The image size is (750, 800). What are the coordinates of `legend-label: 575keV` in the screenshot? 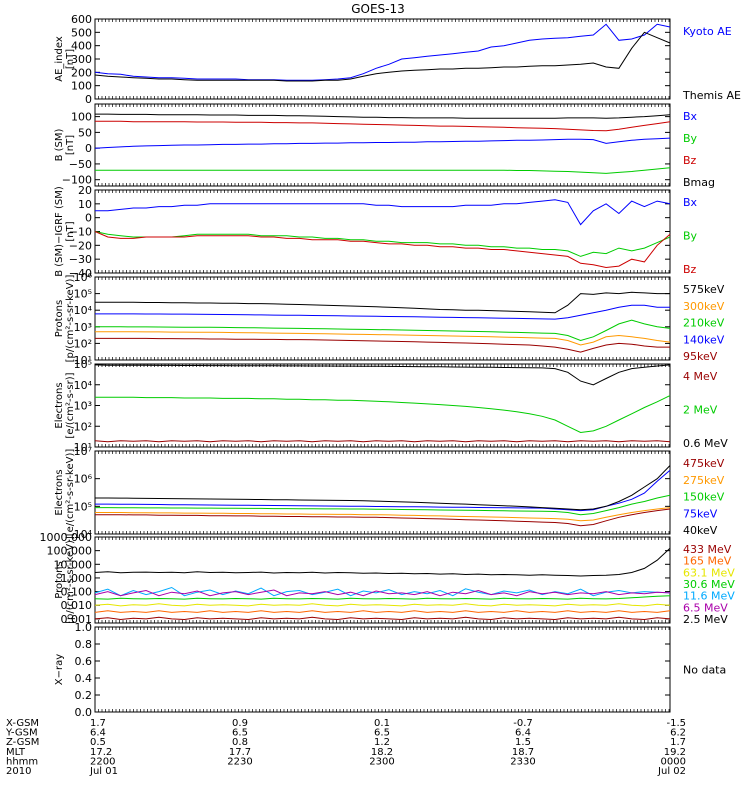 It's located at (704, 289).